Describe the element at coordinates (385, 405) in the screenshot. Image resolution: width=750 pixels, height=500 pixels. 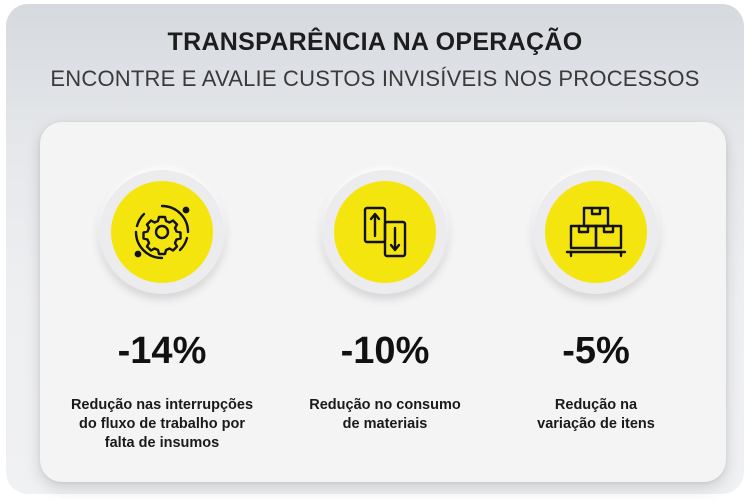
I see `desc-line: Redução no consumo` at that location.